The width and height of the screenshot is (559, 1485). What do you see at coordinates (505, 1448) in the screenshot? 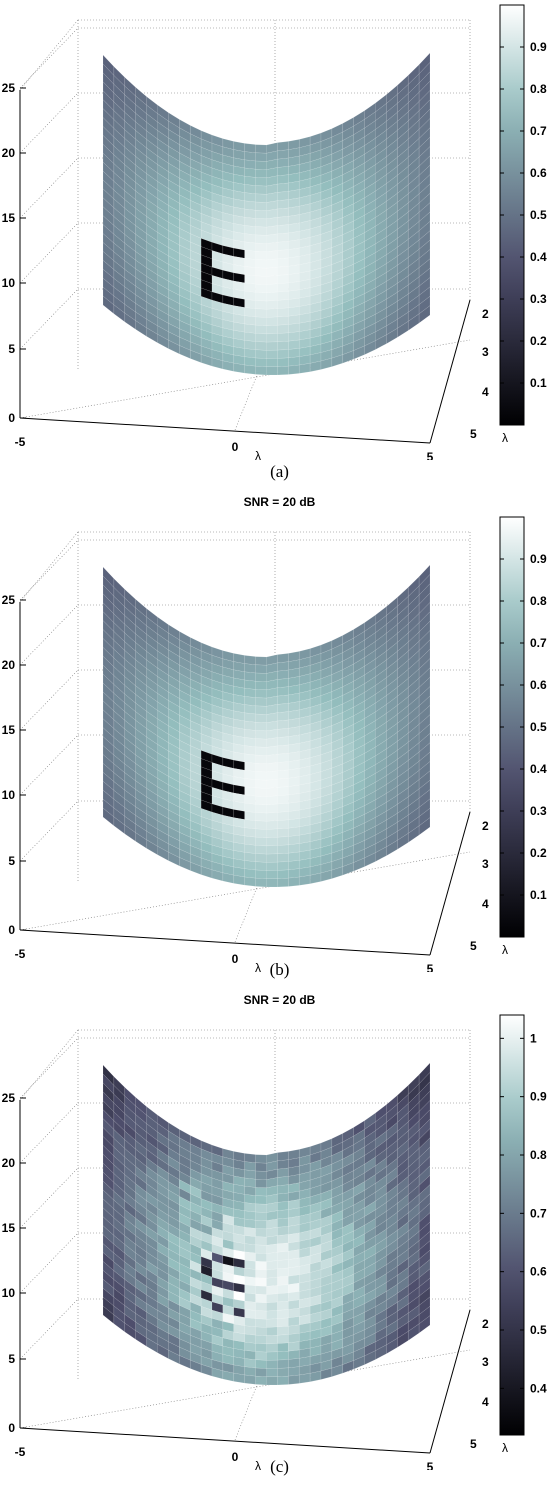
I see `y-axis-label: λ` at bounding box center [505, 1448].